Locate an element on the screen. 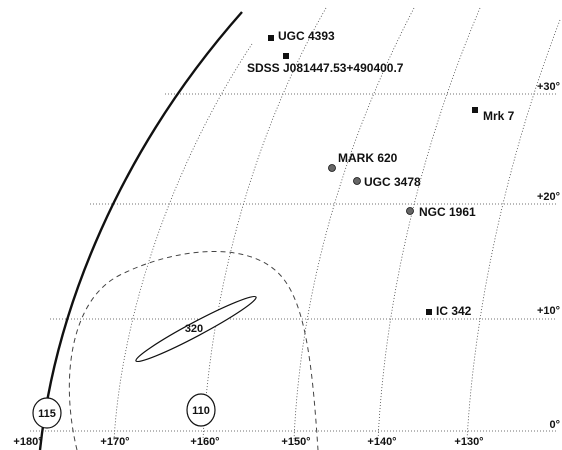  longitude-label-170: +170° is located at coordinates (114, 442).